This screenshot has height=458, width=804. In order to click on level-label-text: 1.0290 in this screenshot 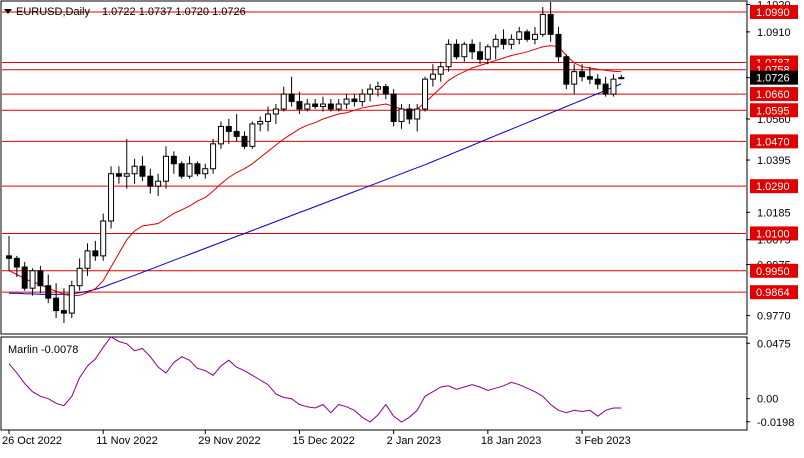, I will do `click(773, 187)`.